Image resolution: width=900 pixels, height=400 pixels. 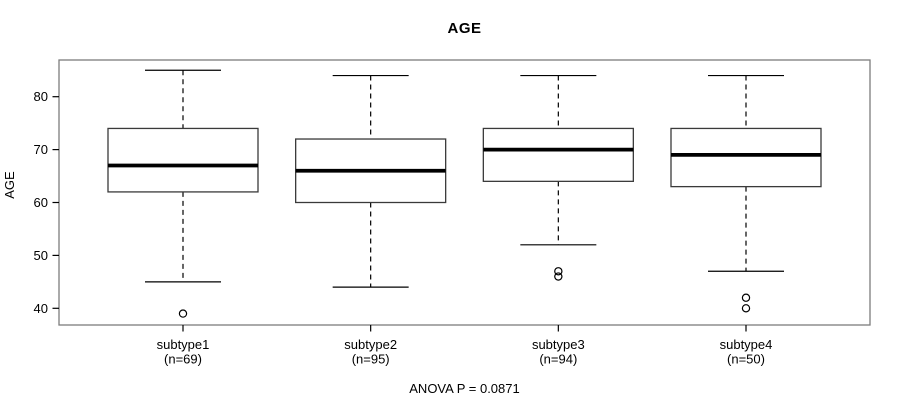 I want to click on x-tick-label: subtype3, so click(x=558, y=344).